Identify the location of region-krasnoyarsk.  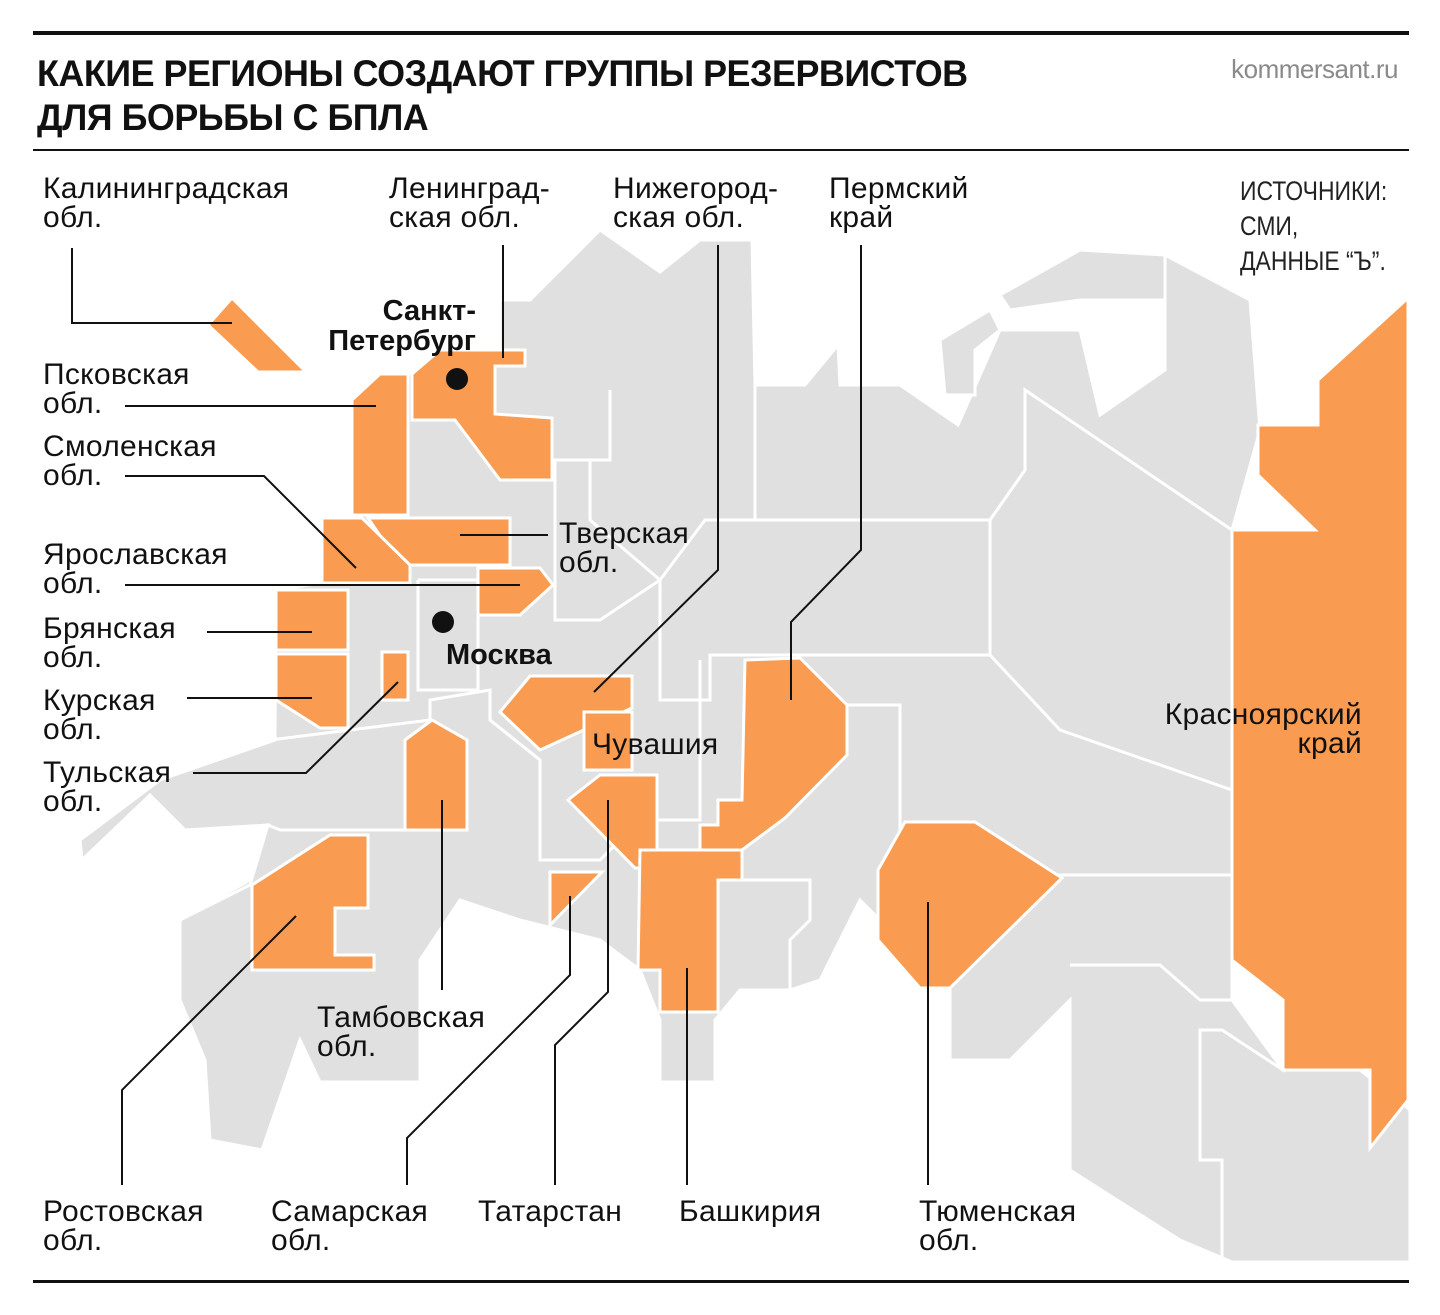
(1320, 723).